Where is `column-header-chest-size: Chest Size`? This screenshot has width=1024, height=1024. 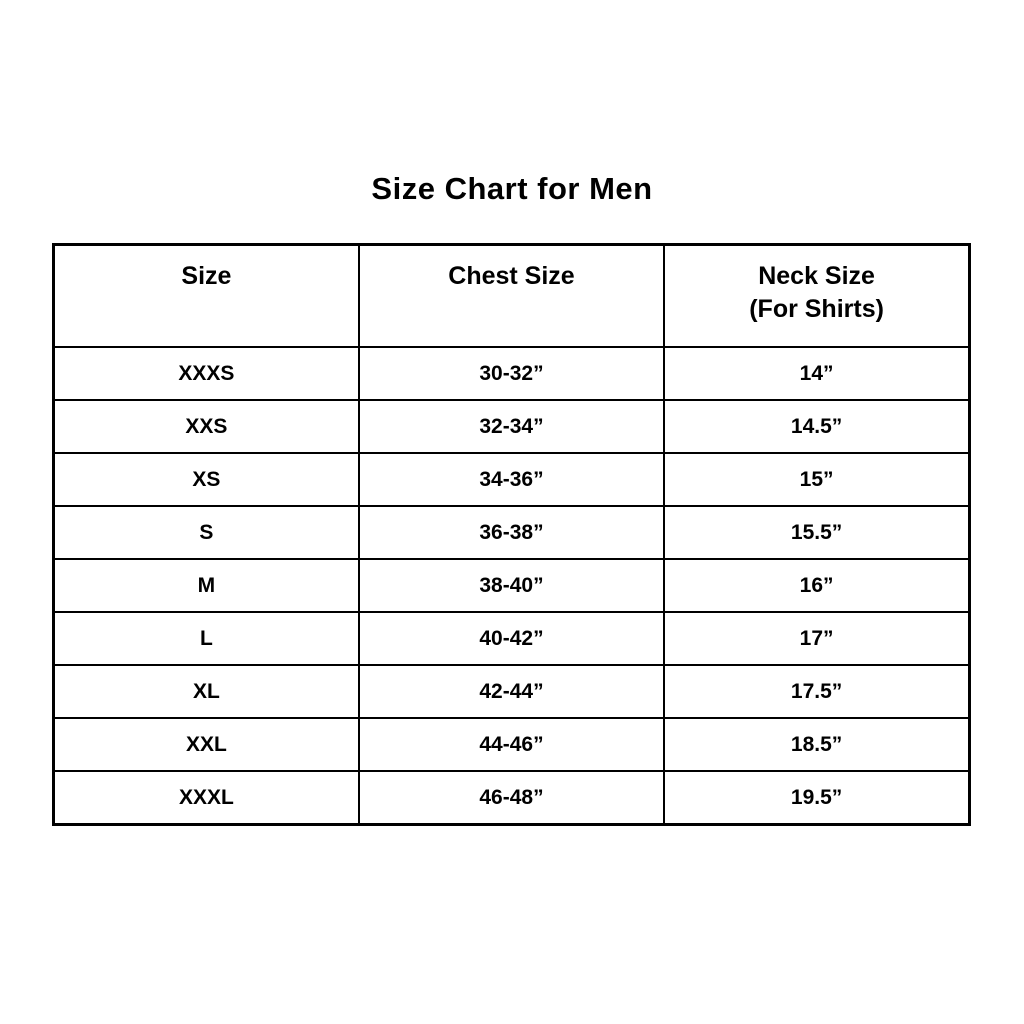 column-header-chest-size: Chest Size is located at coordinates (511, 295).